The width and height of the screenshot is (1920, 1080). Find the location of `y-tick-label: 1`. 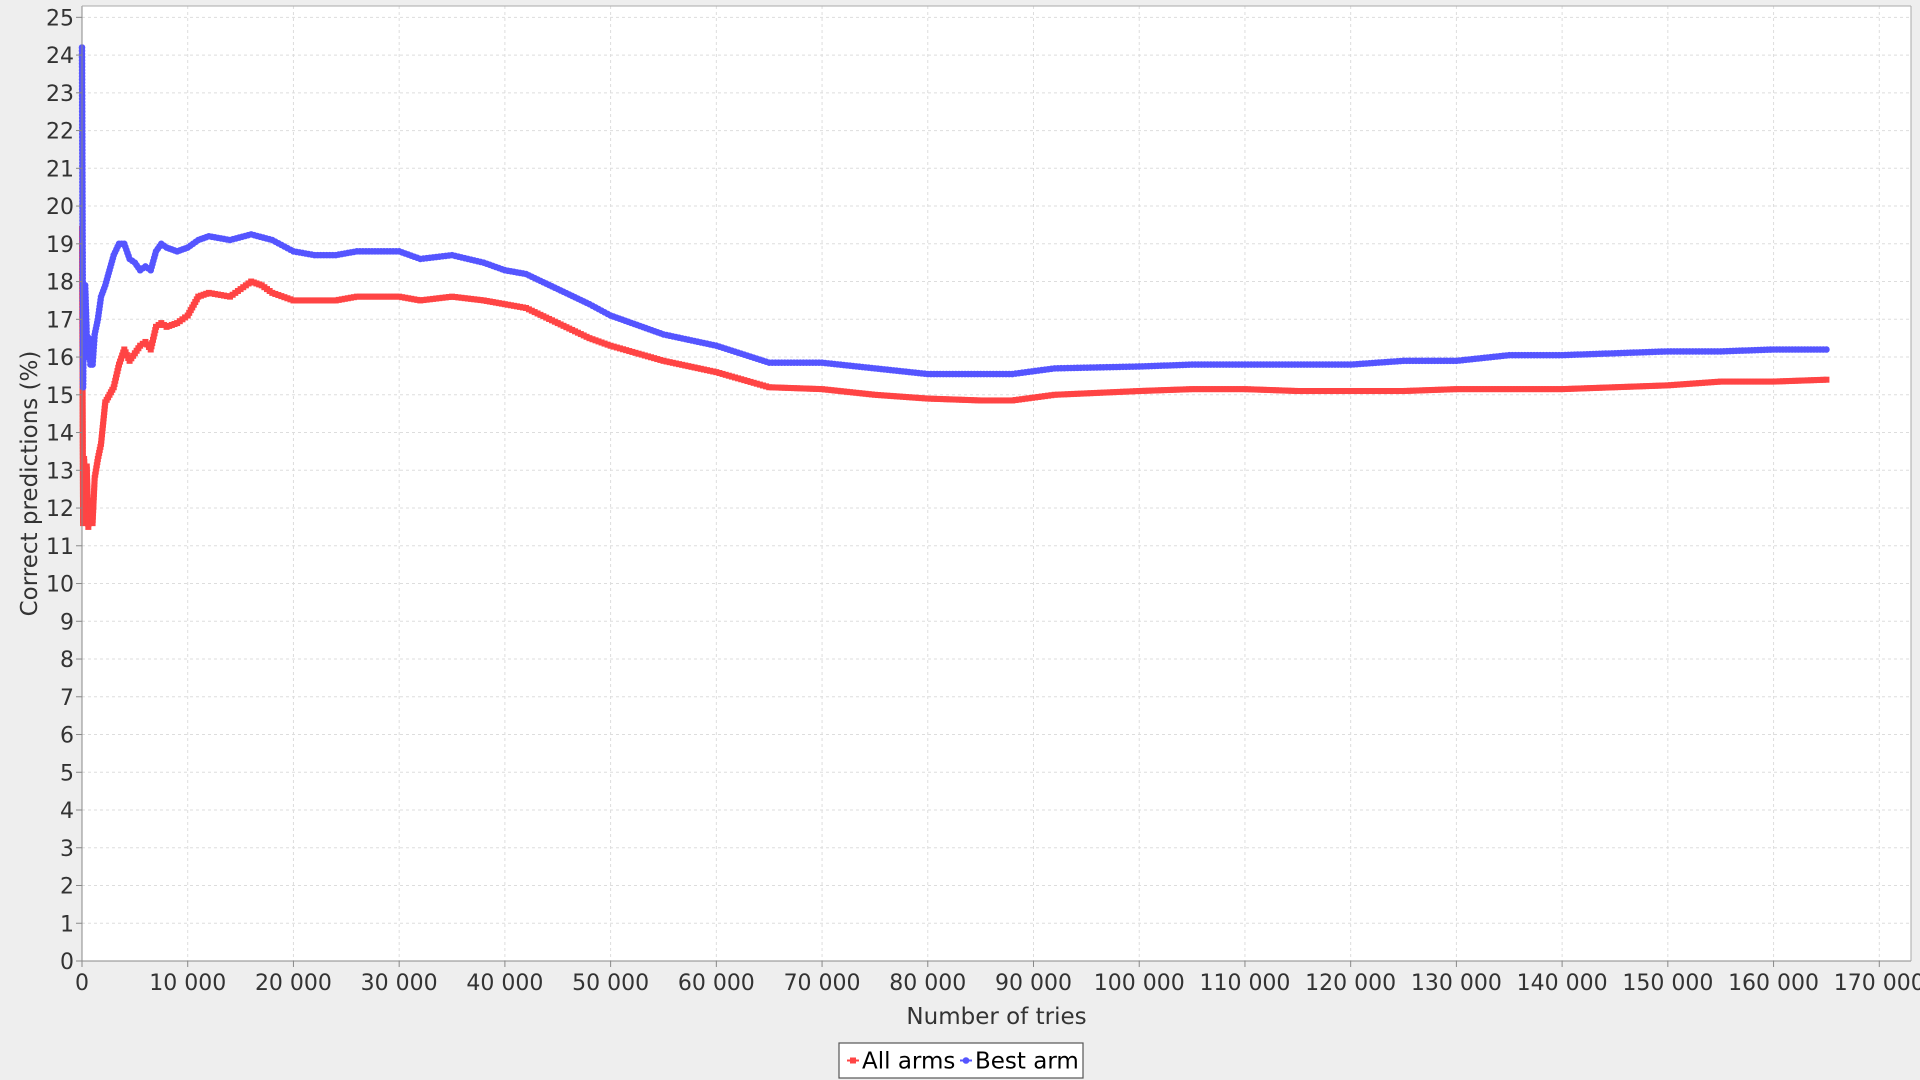

y-tick-label: 1 is located at coordinates (67, 924).